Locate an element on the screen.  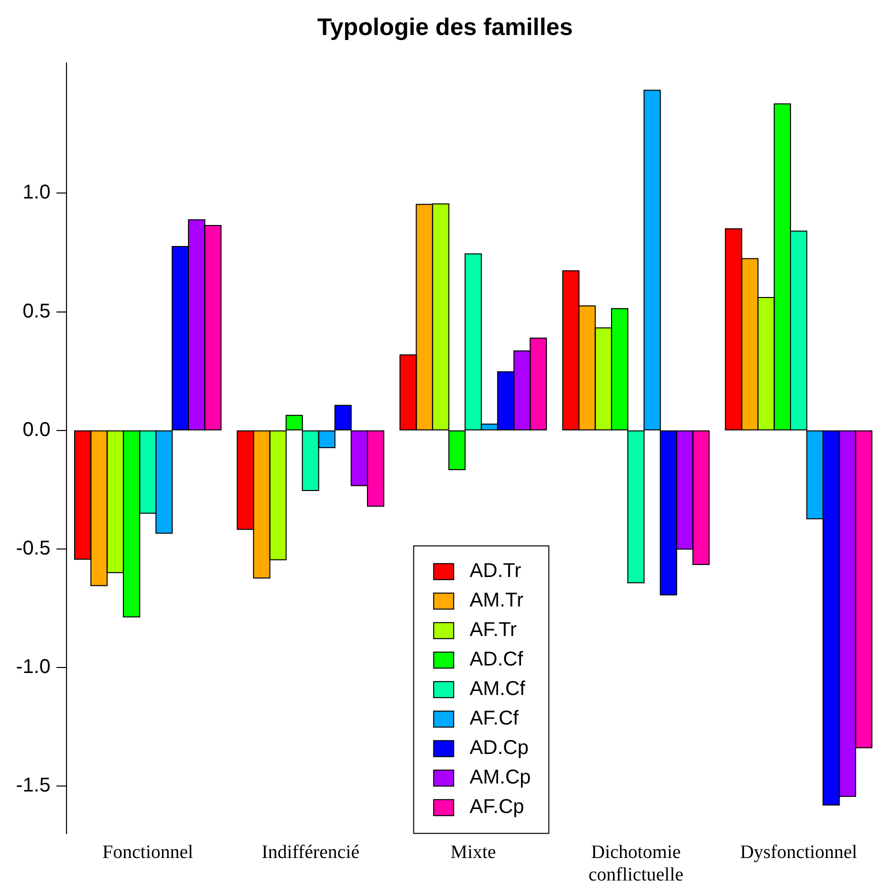
legend-label: AD.Cf is located at coordinates (497, 659).